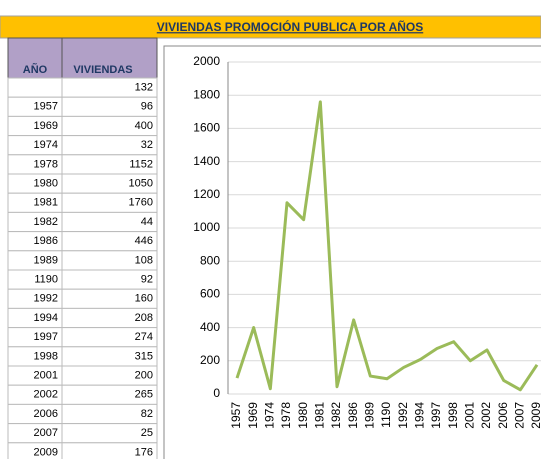 The width and height of the screenshot is (541, 459). I want to click on x-tick-label: 2007, so click(520, 415).